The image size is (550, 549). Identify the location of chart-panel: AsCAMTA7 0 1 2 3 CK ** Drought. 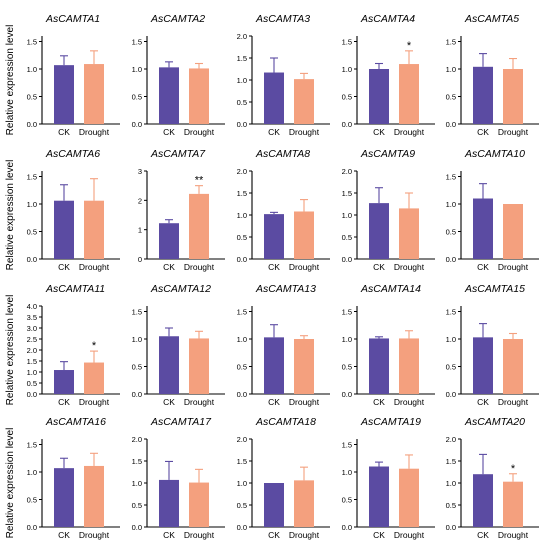
(181, 210).